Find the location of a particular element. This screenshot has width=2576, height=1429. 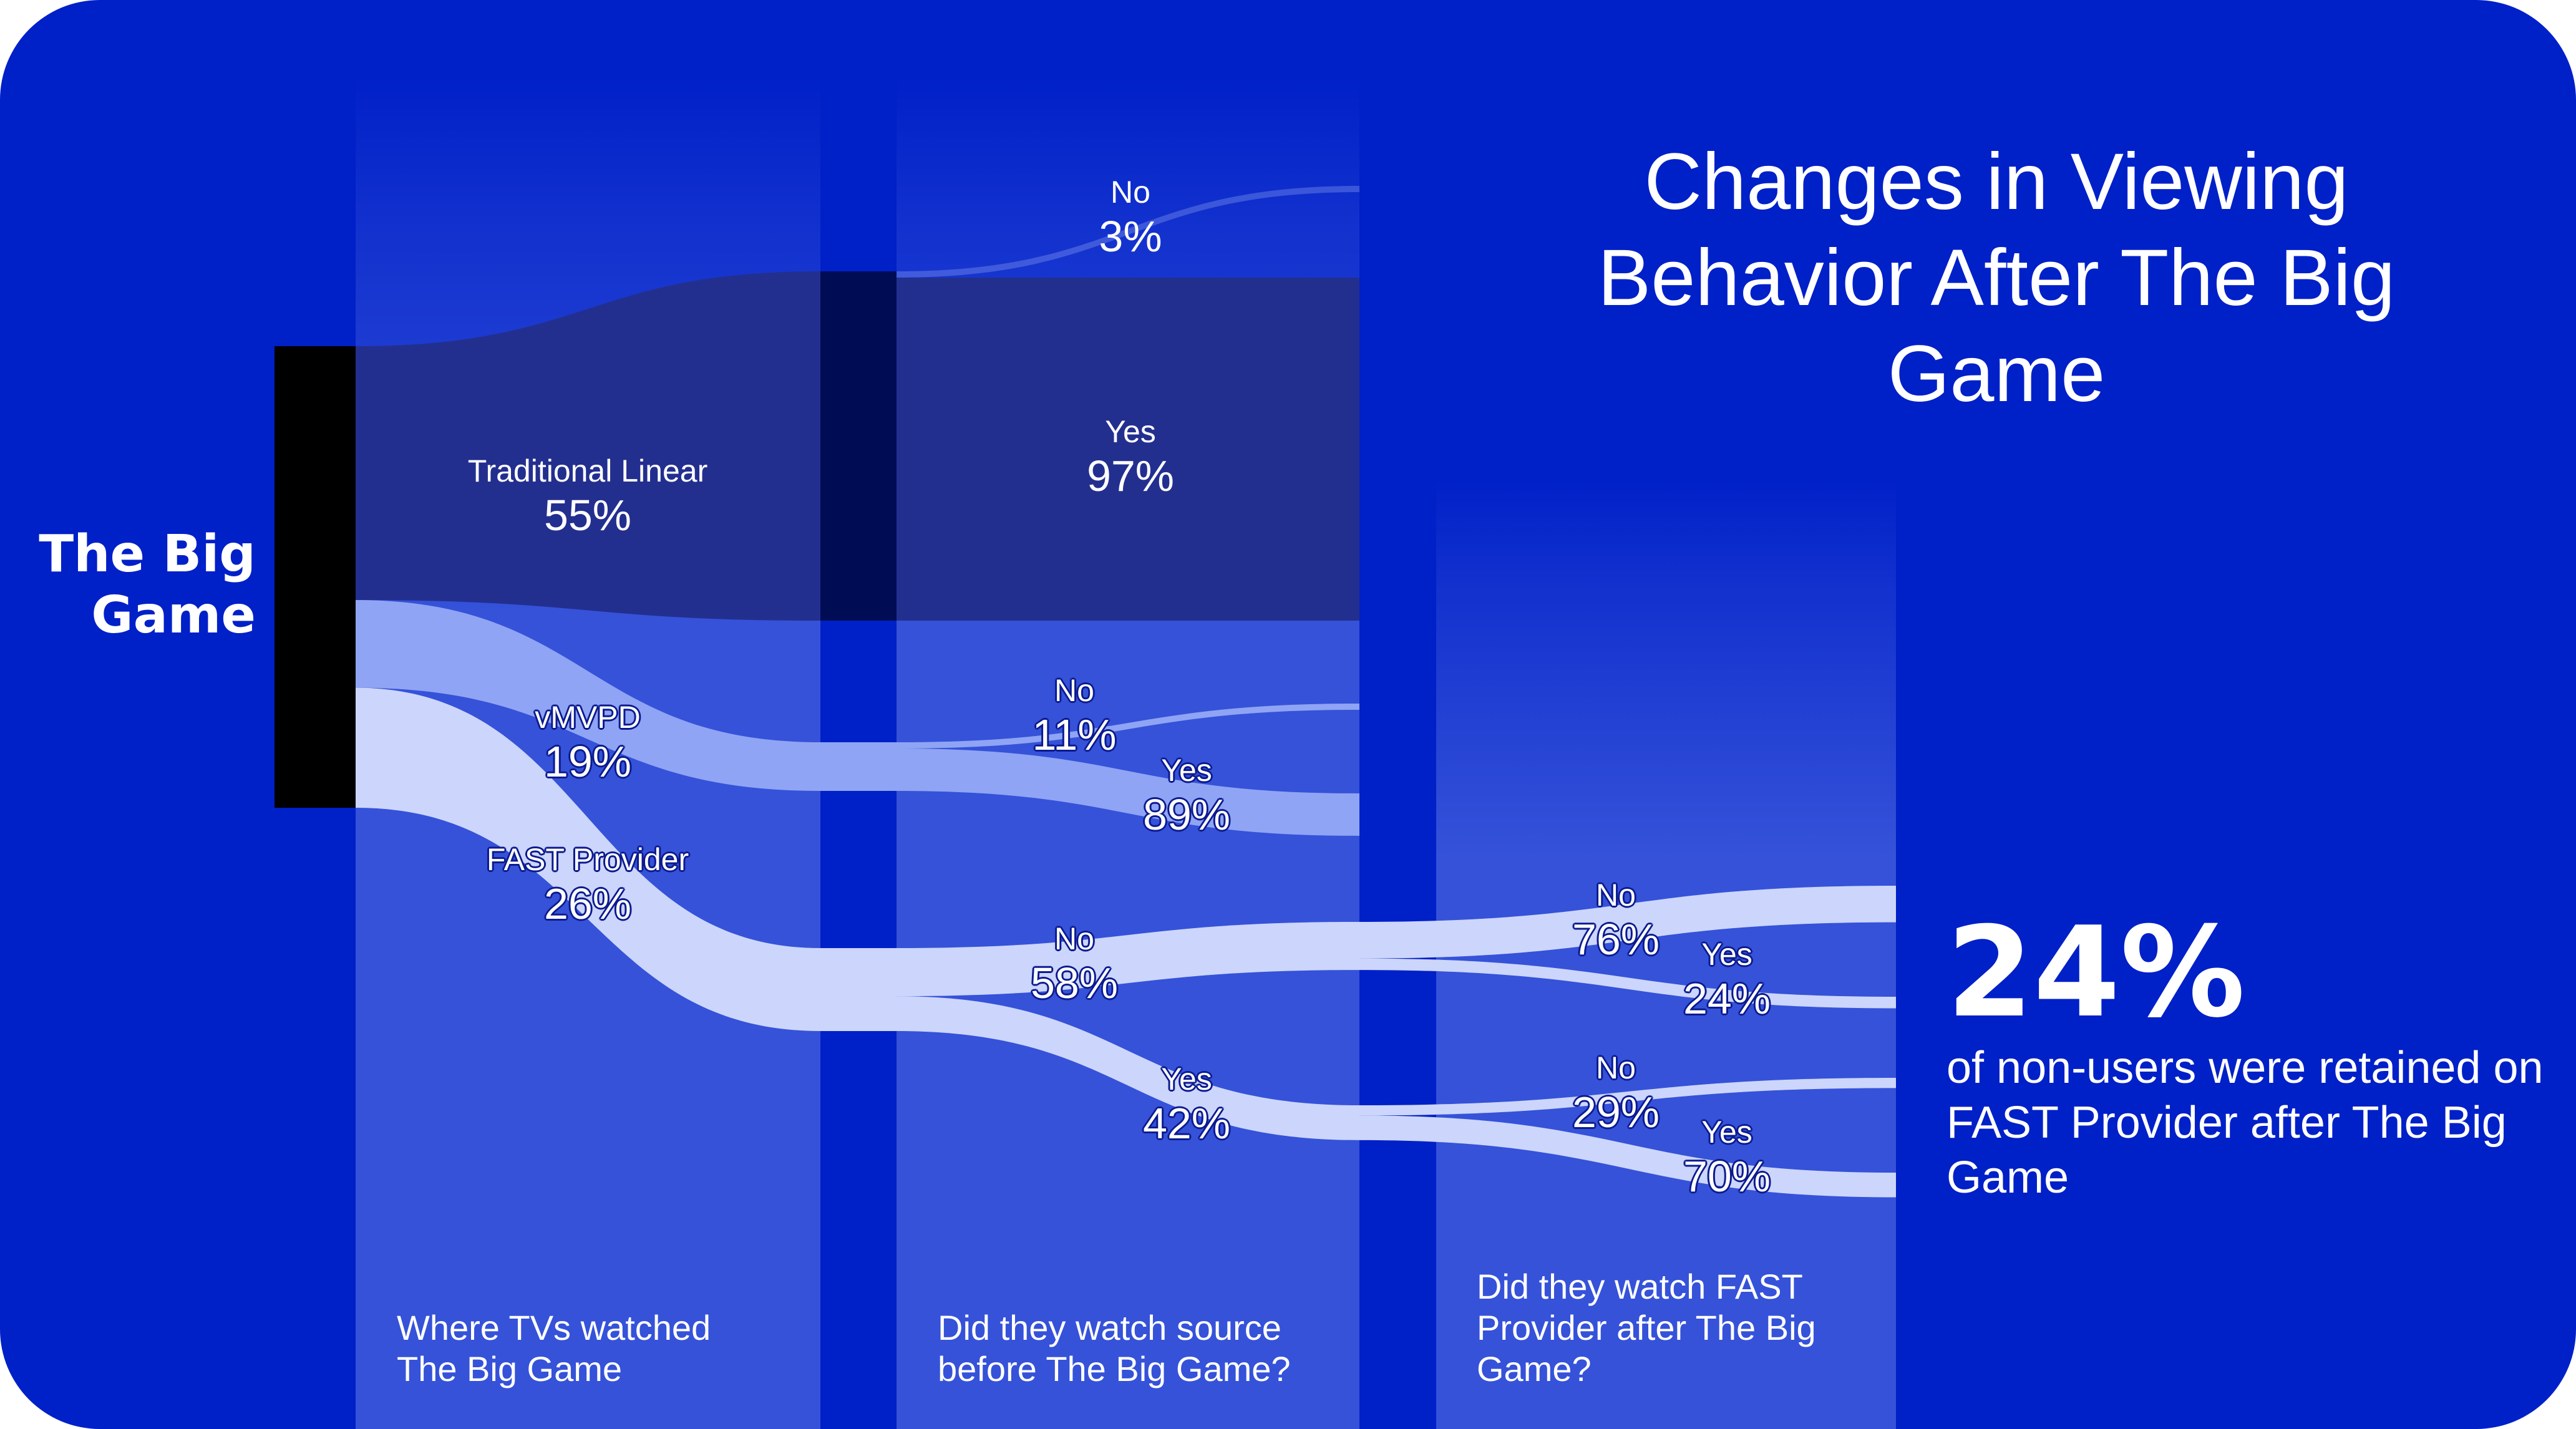

node-label-nonuser-no: No 76% is located at coordinates (1616, 921).